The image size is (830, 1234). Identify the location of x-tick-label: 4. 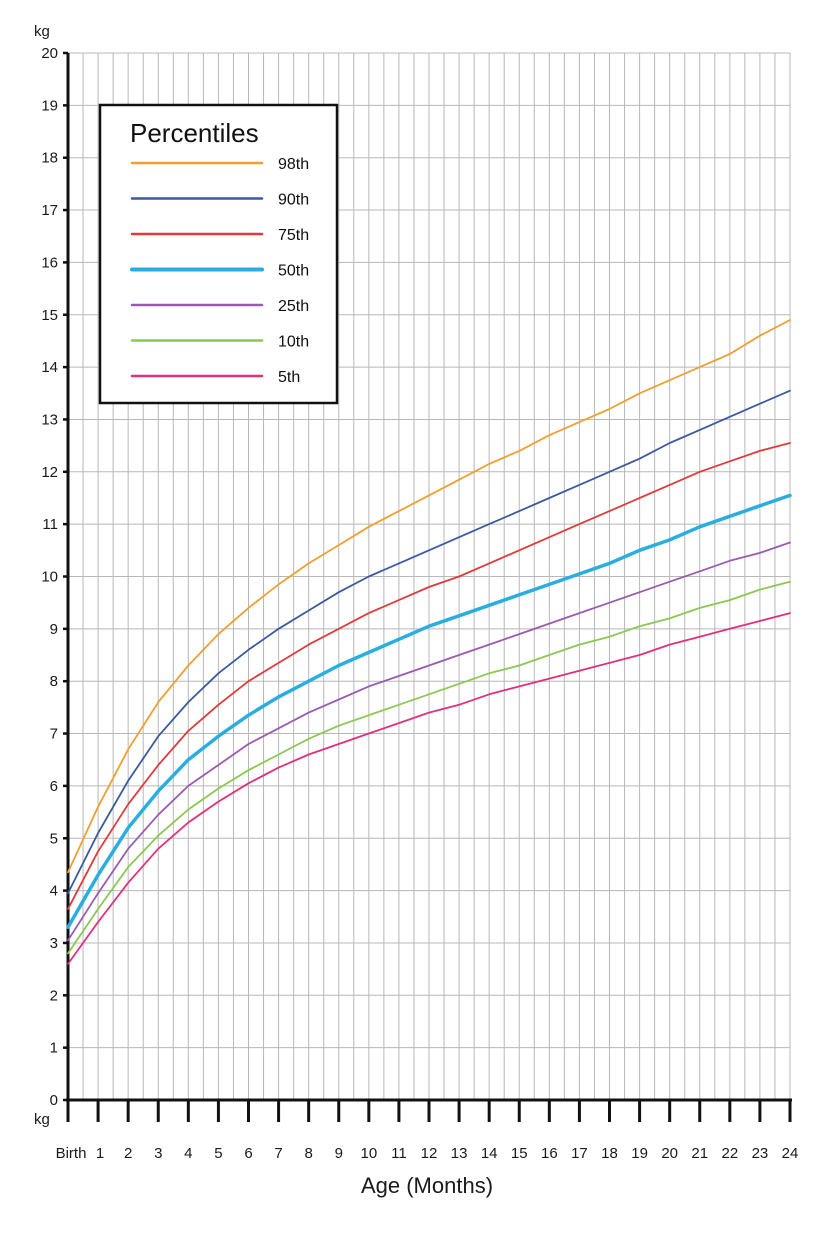
(188, 1153).